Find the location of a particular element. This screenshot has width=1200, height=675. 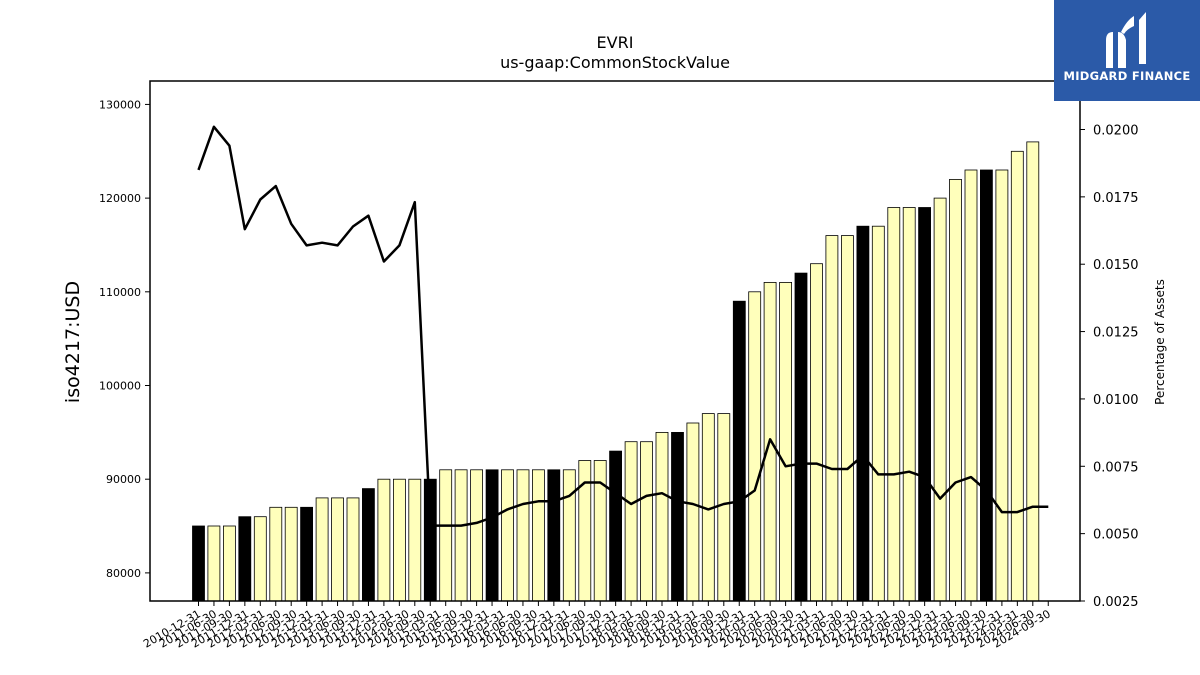

y2-tick-label: 0.0150 is located at coordinates (1116, 265).